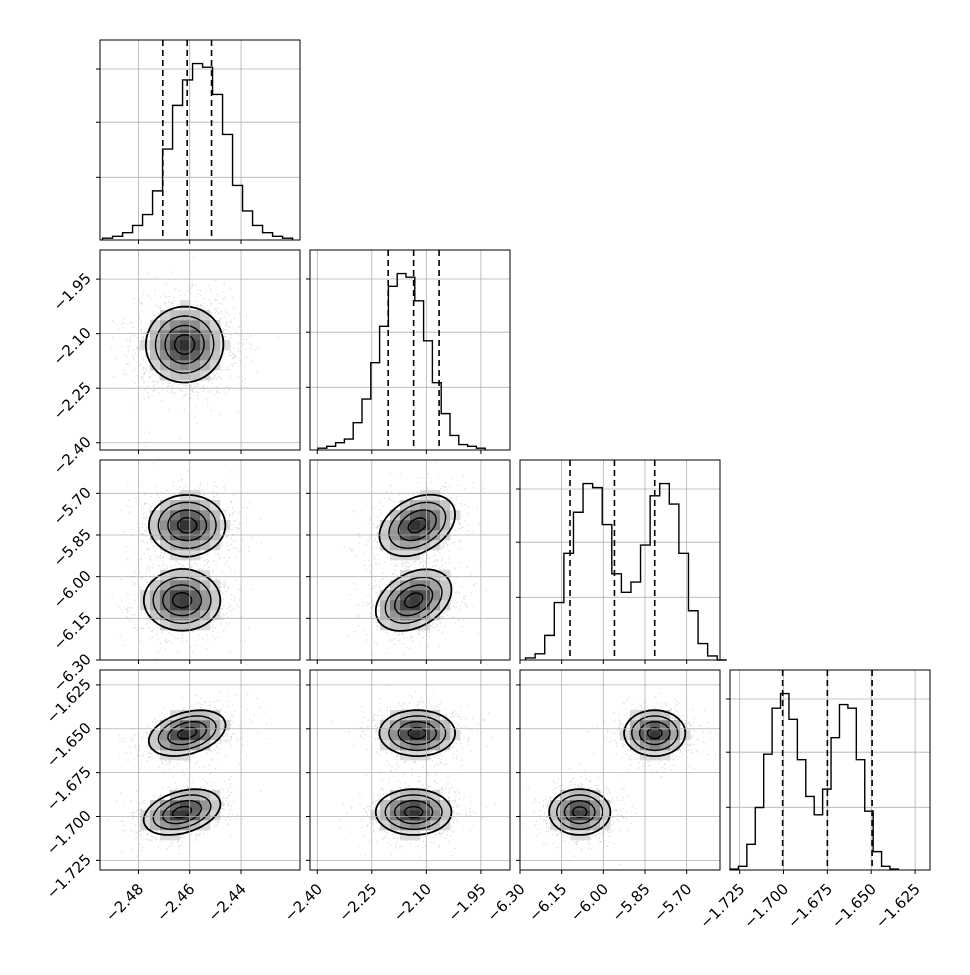 Image resolution: width=970 pixels, height=975 pixels. I want to click on x-tick-label: −2.48, so click(124, 902).